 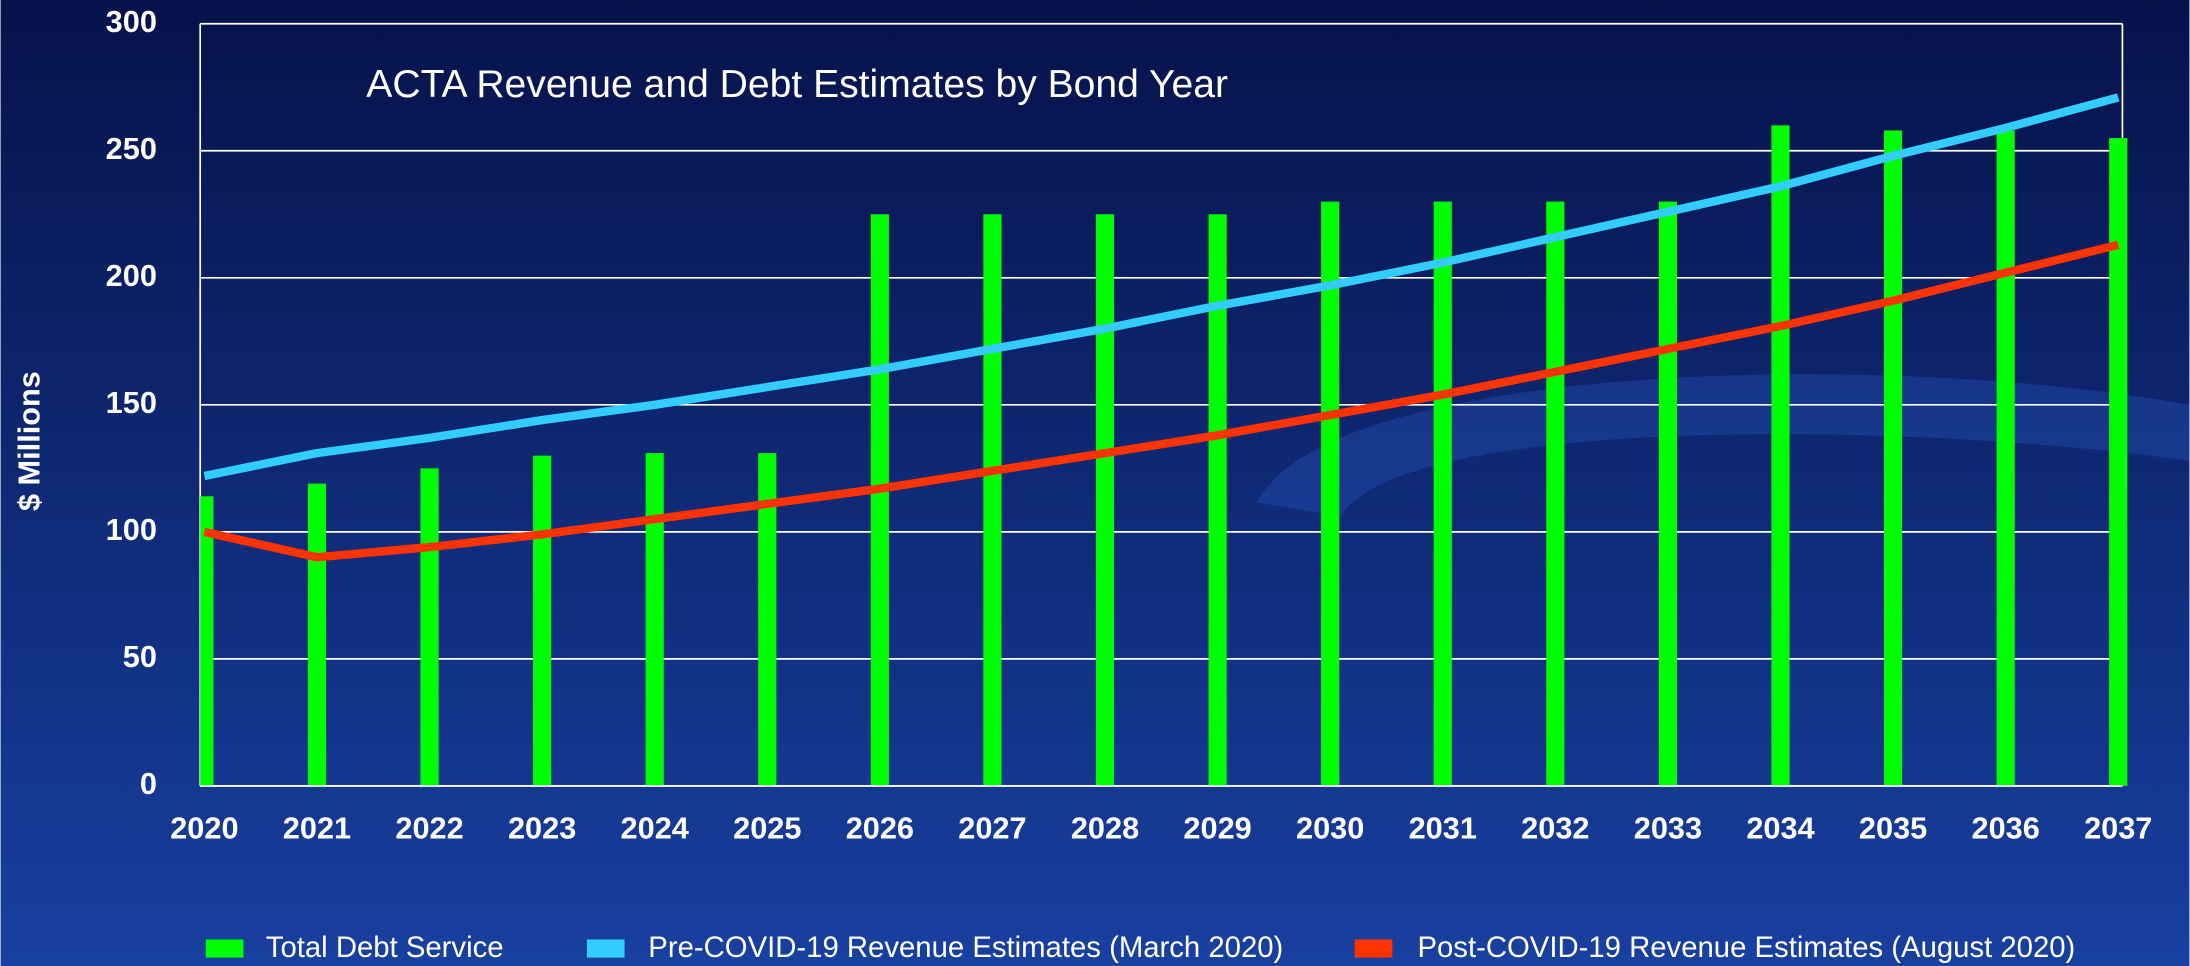 What do you see at coordinates (140, 656) in the screenshot?
I see `y-tick-label: 50` at bounding box center [140, 656].